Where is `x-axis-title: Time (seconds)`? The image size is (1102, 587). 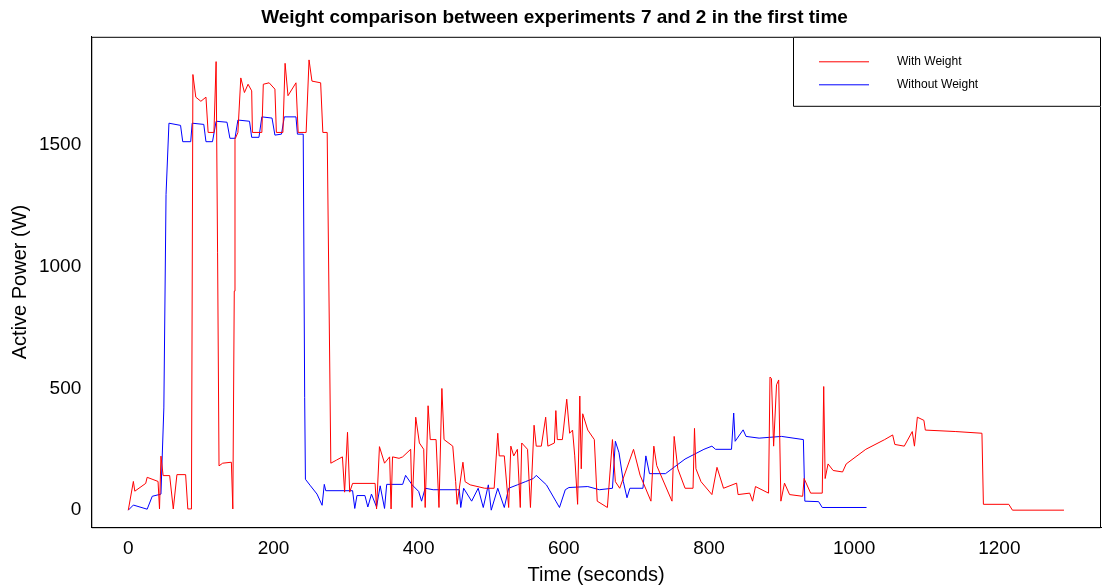 x-axis-title: Time (seconds) is located at coordinates (596, 573).